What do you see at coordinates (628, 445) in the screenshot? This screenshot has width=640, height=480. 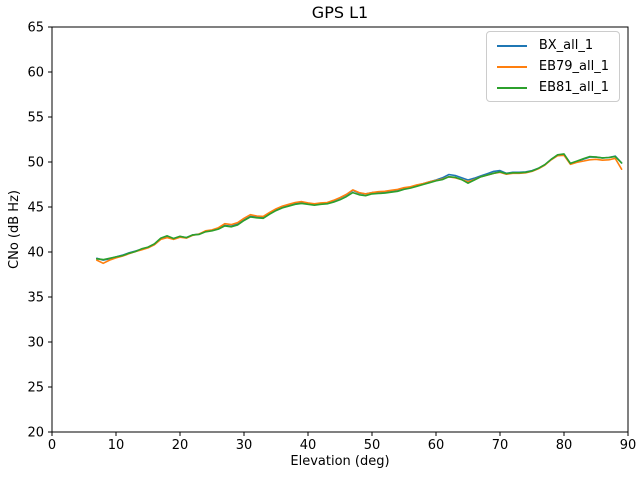 I see `x-tick-label: 90` at bounding box center [628, 445].